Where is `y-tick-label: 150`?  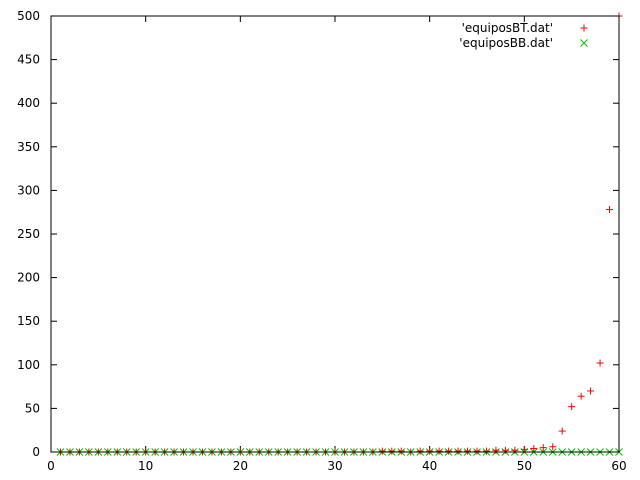 y-tick-label: 150 is located at coordinates (28, 321).